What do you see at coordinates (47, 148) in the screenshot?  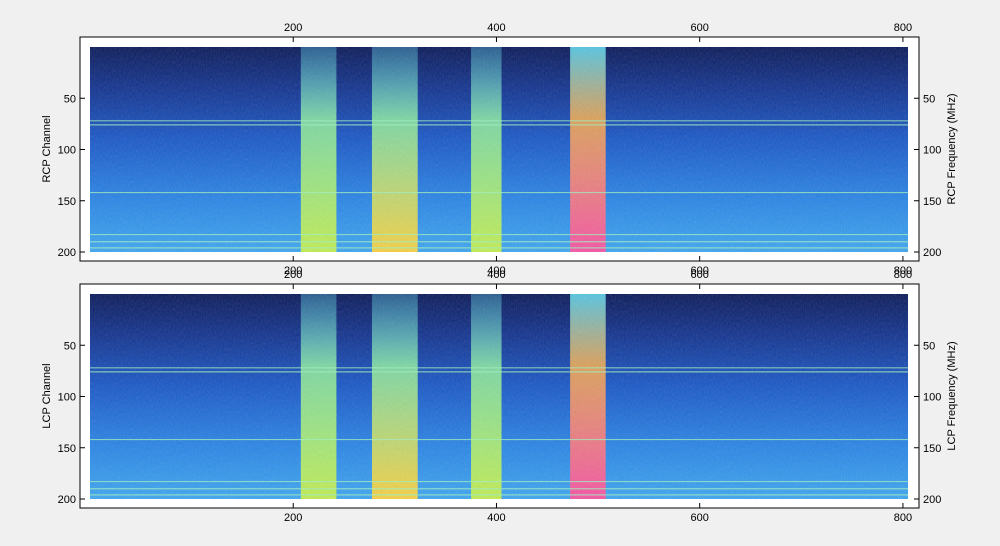 I see `rcp-channel-label: RCP Channel` at bounding box center [47, 148].